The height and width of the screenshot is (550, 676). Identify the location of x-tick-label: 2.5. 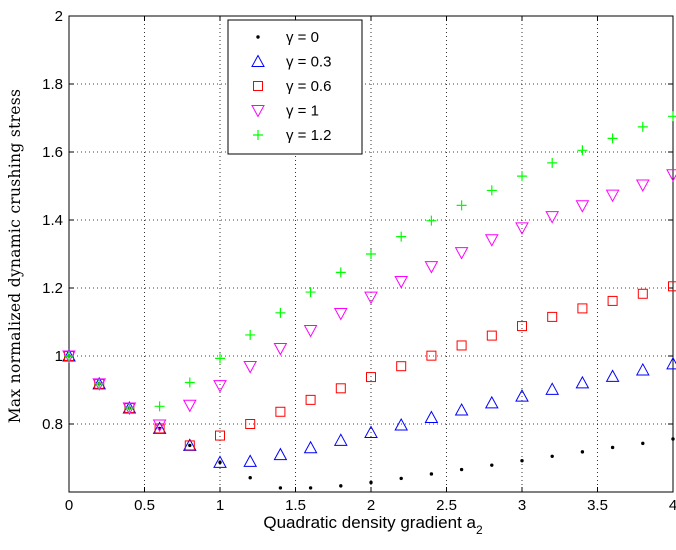
(446, 505).